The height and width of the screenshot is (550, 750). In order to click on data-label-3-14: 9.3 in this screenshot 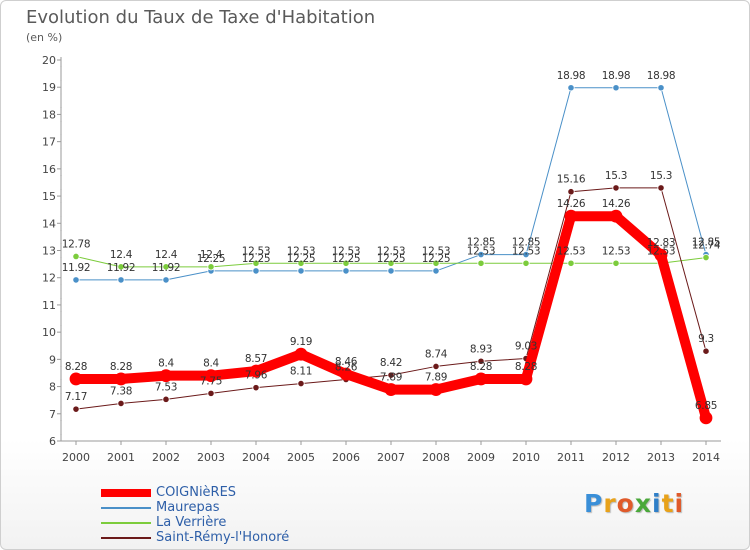, I will do `click(706, 339)`.